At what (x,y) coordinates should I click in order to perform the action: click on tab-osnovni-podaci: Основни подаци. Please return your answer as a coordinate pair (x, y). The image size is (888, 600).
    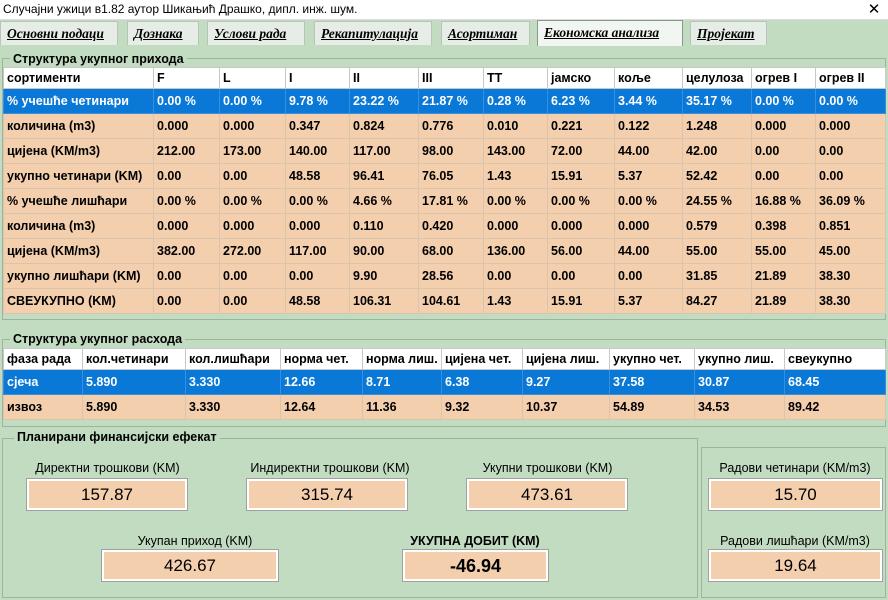
    Looking at the image, I should click on (59, 33).